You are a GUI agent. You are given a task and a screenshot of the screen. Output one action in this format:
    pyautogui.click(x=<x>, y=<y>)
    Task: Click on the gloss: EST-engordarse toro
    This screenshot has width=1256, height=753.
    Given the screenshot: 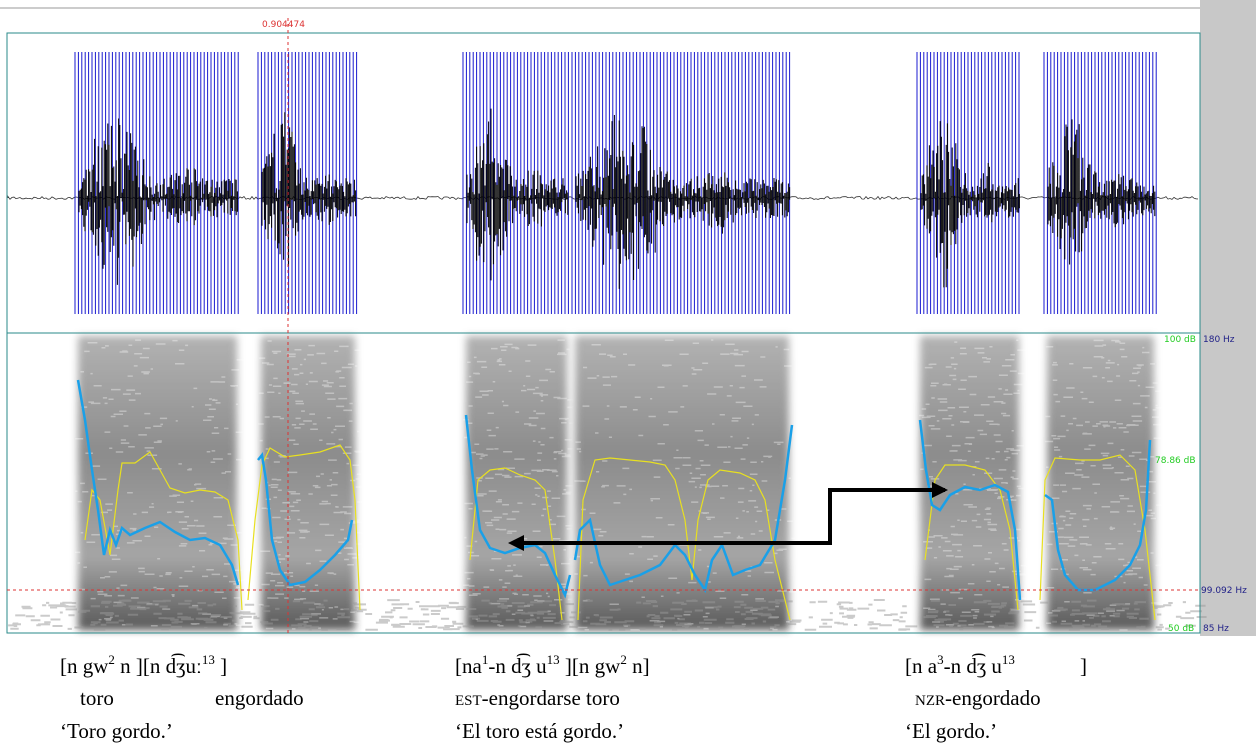 What is the action you would take?
    pyautogui.click(x=537, y=698)
    